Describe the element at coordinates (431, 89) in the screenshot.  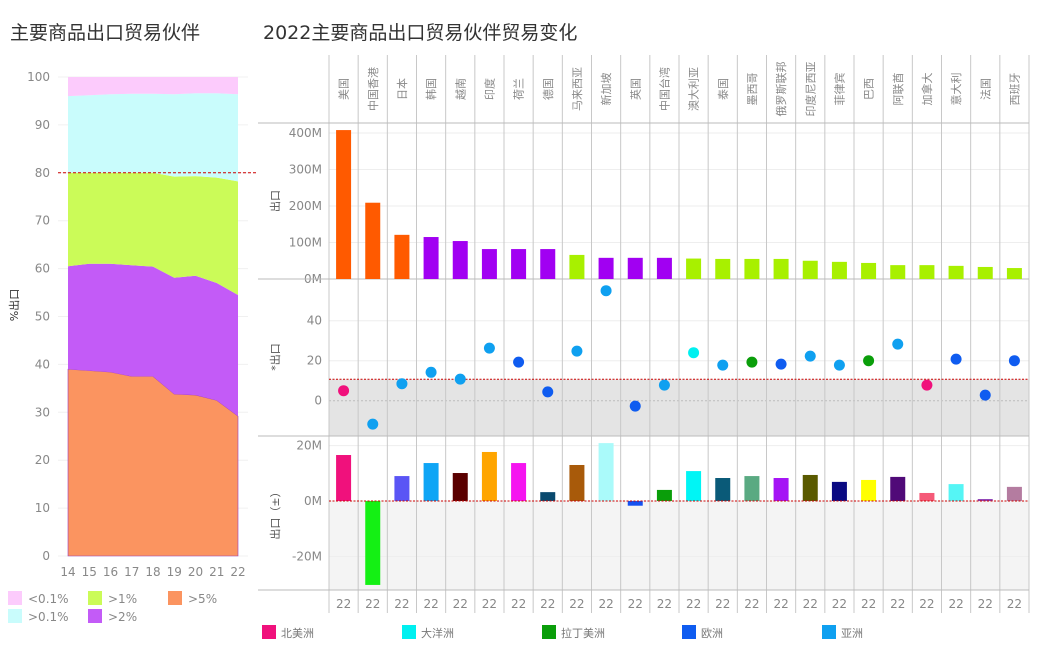
I see `column-header-韩国: 韩国` at that location.